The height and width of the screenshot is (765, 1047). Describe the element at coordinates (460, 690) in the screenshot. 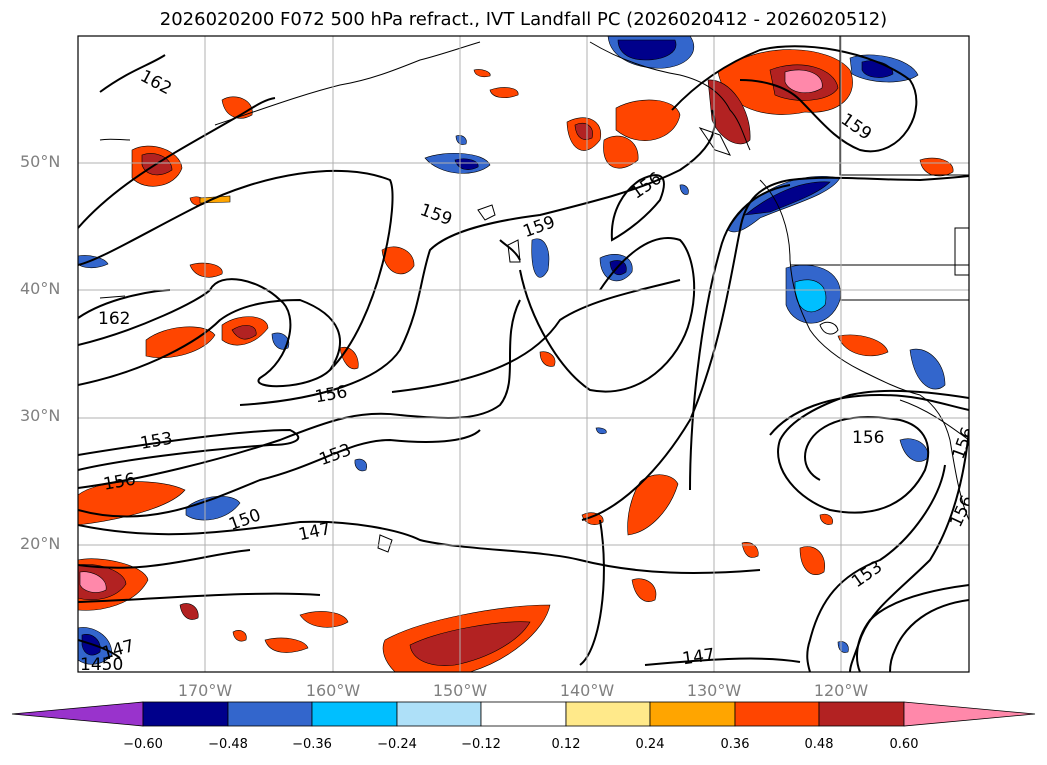

I see `lon-label: 150°W` at that location.